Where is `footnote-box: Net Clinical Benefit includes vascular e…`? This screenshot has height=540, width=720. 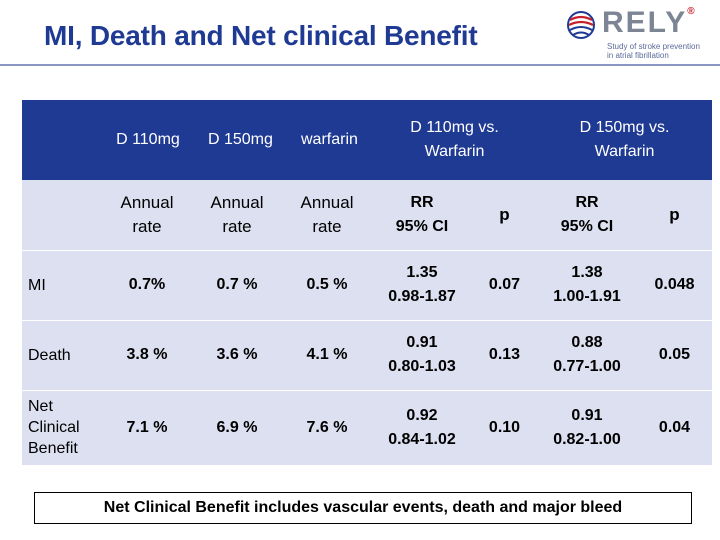
footnote-box: Net Clinical Benefit includes vascular e… is located at coordinates (363, 508).